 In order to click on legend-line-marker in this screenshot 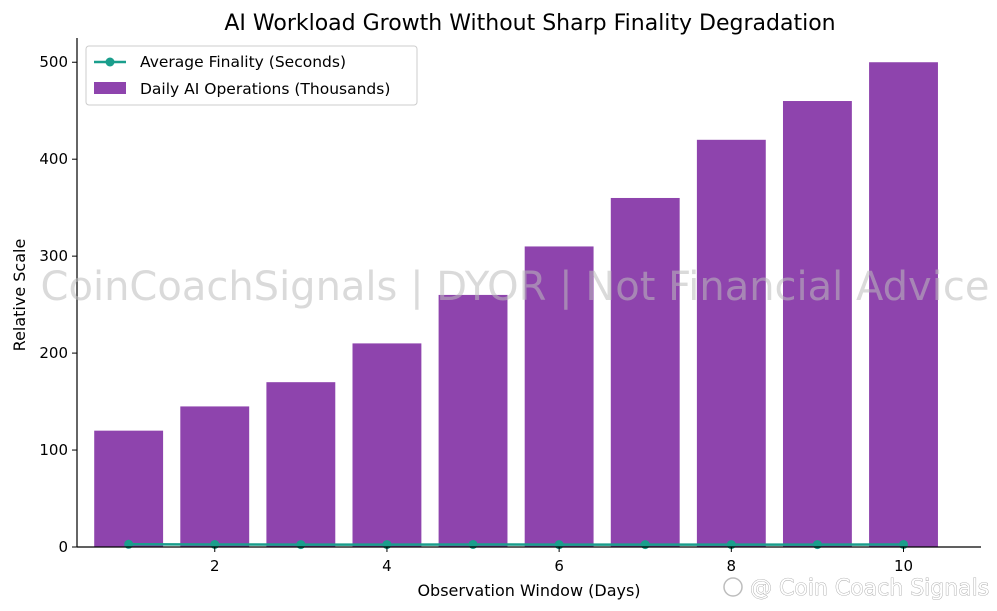, I will do `click(110, 62)`.